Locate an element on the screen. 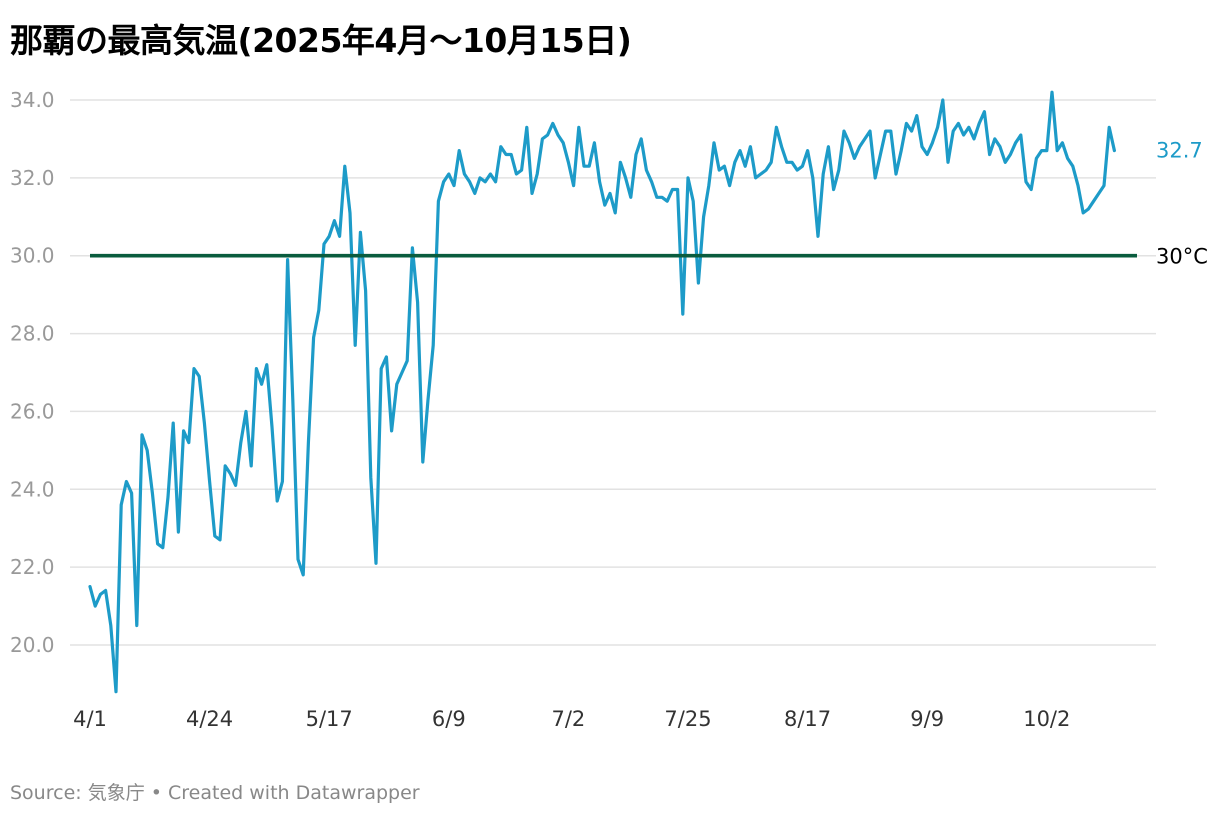 Image resolution: width=1220 pixels, height=814 pixels. x-axis-ticks: 4/1 4/24 5/17 6/9 7/2 7/25 8/17 9/9 10/2 is located at coordinates (571, 719).